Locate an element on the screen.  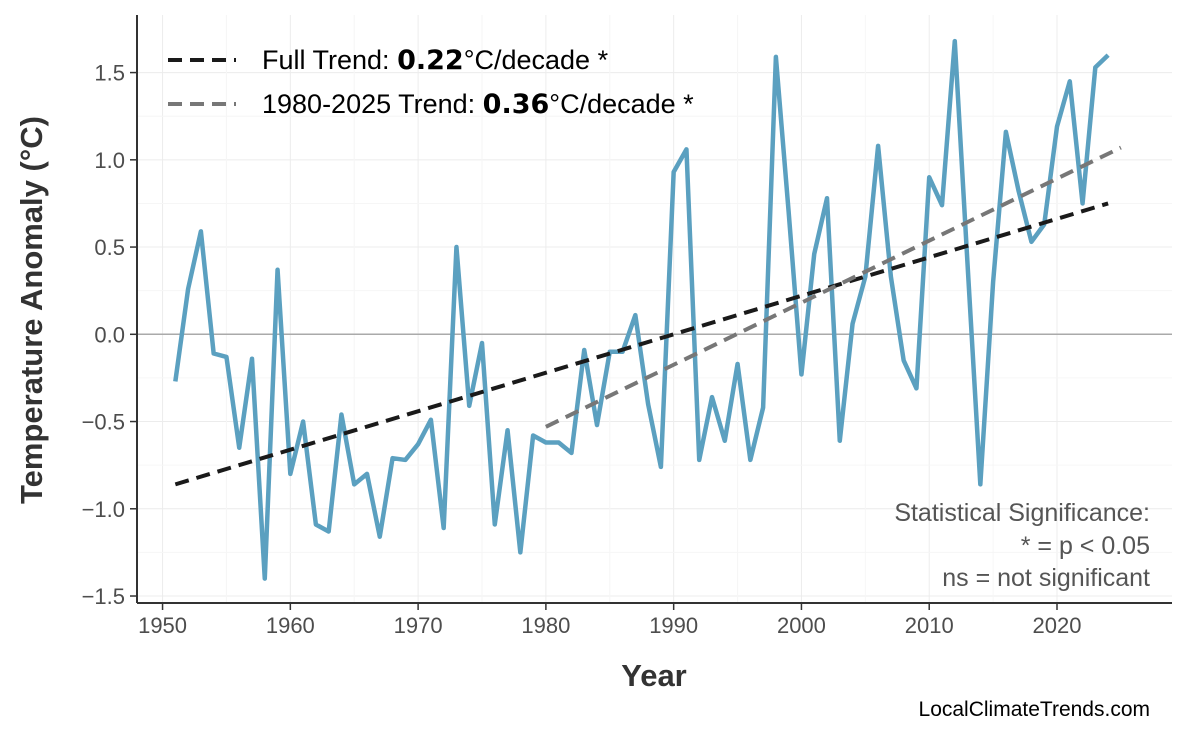
note-line: * = p < 0.05 is located at coordinates (1085, 546).